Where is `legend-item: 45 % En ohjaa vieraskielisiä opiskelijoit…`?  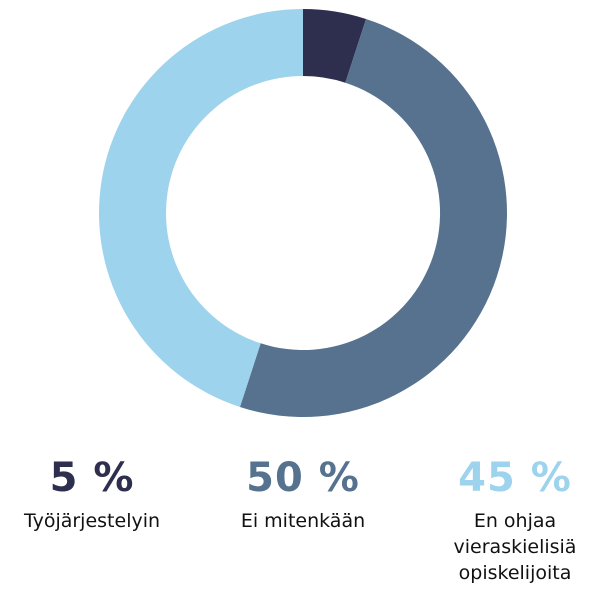
legend-item: 45 % En ohjaa vieraskielisiä opiskelijoit… is located at coordinates (515, 521).